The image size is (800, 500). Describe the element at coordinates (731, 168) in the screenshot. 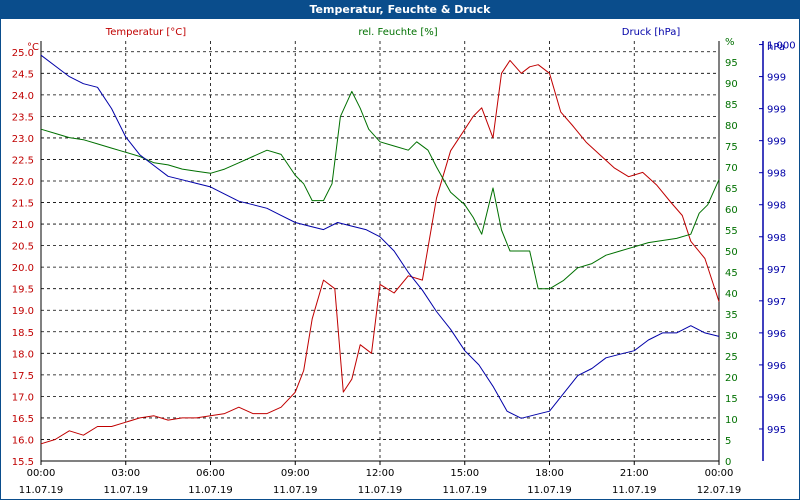

I see `mid-tick-label: 70` at that location.